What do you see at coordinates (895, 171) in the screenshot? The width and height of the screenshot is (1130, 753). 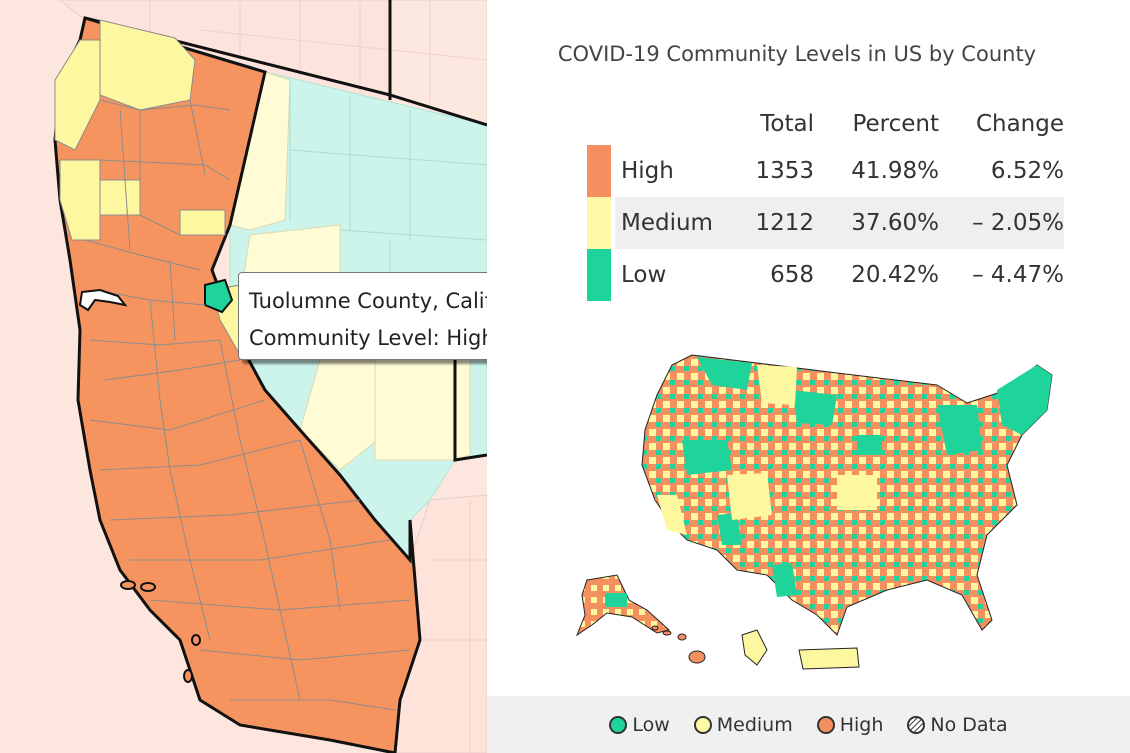 I see `level-percent: 41.98%` at bounding box center [895, 171].